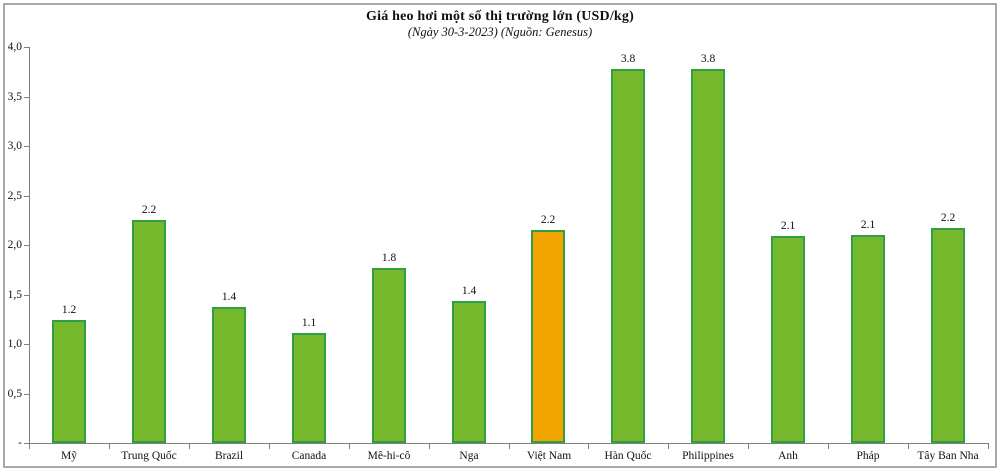 Image resolution: width=1000 pixels, height=471 pixels. Describe the element at coordinates (469, 456) in the screenshot. I see `category-label: Nga` at that location.